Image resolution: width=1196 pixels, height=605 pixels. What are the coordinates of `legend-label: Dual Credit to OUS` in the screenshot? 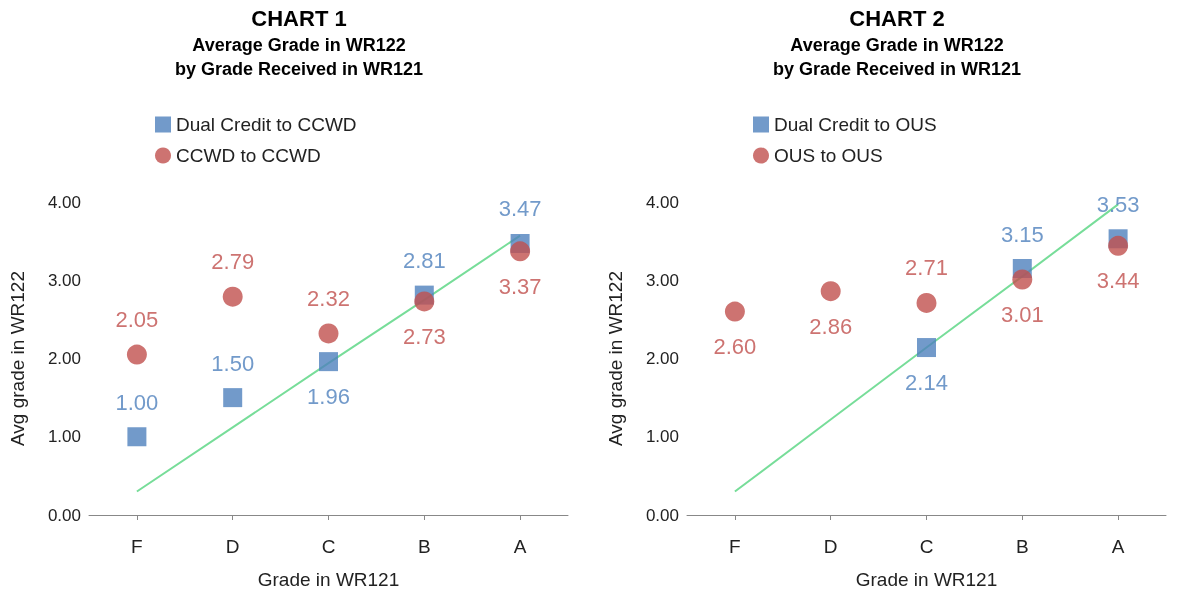 It's located at (855, 124).